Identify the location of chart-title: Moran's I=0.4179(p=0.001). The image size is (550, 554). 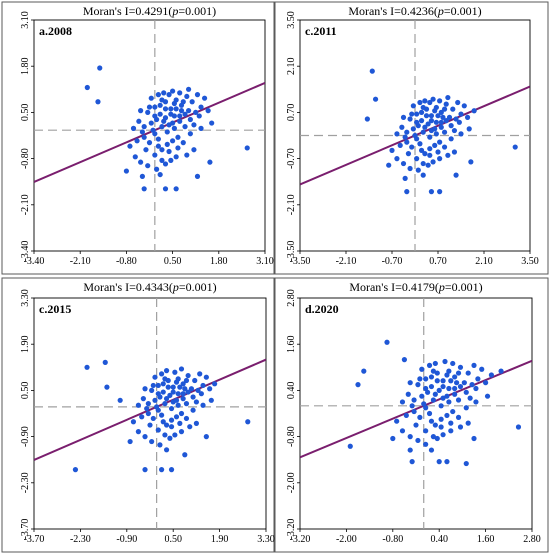
(415, 287).